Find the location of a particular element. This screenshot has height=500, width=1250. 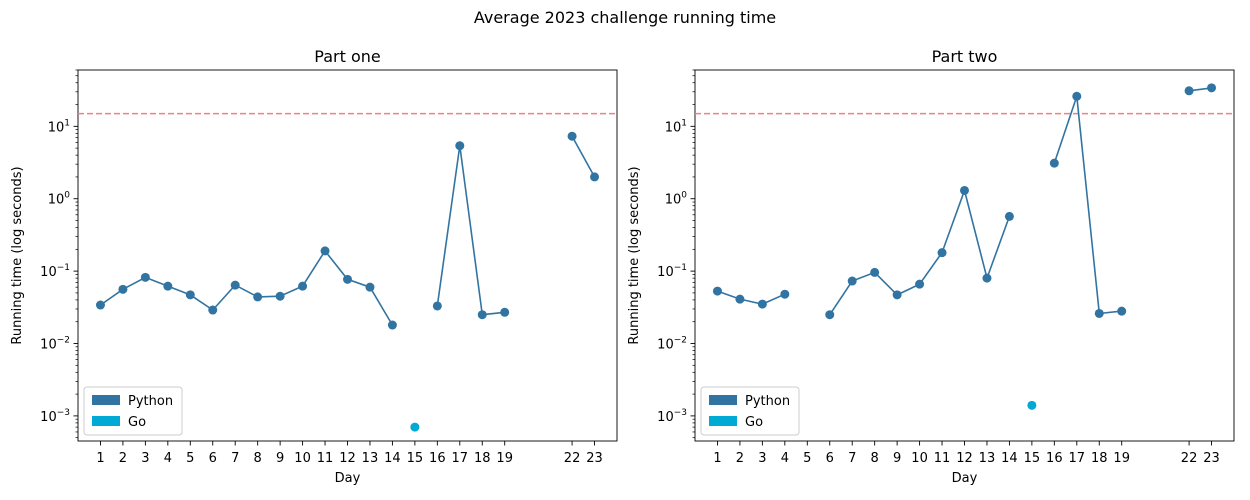

panel-1-legend-swatch-python is located at coordinates (106, 400).